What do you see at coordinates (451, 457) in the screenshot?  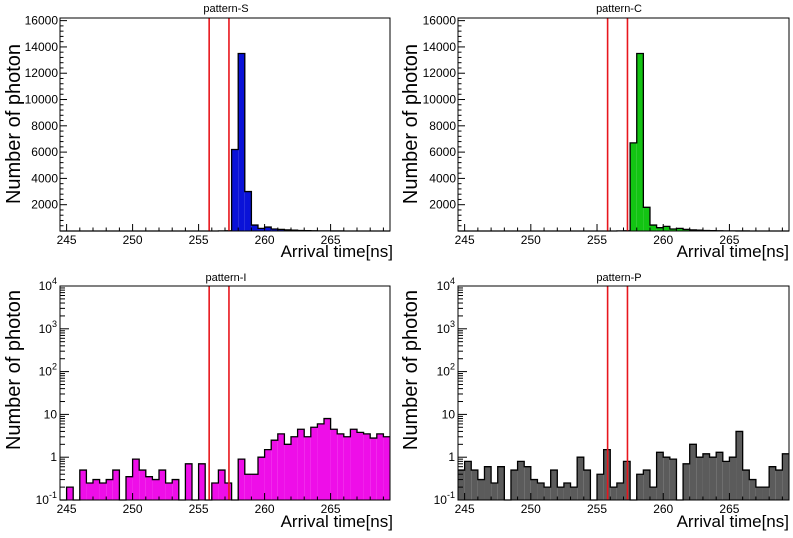 I see `y-tick-label: 1` at bounding box center [451, 457].